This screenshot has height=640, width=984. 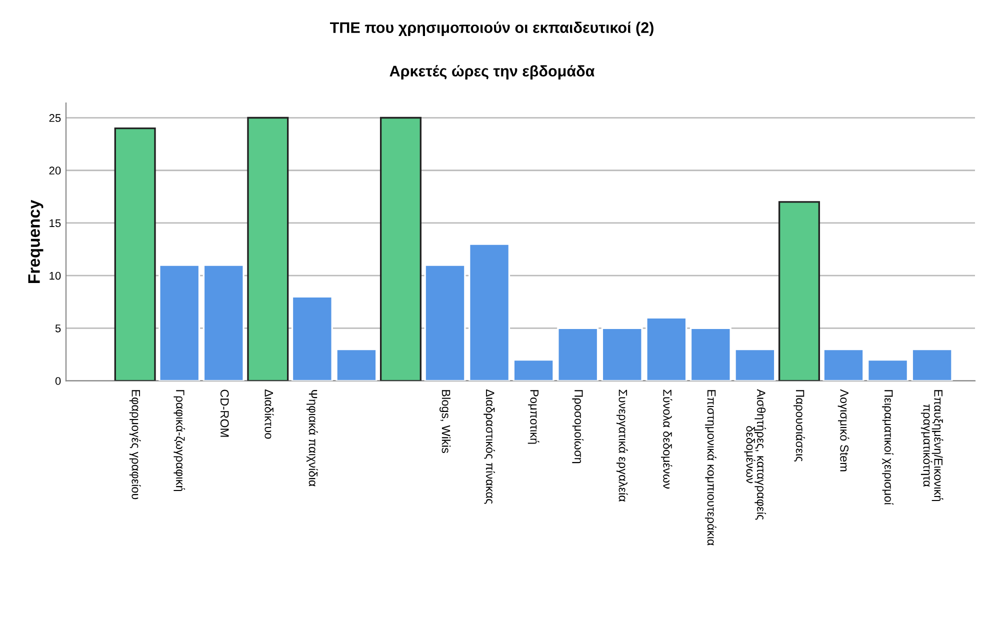 I want to click on chart-title: ΤΠΕ που χρησιμοποιούν οι εκπαιδευτικοί (2), so click(x=492, y=29).